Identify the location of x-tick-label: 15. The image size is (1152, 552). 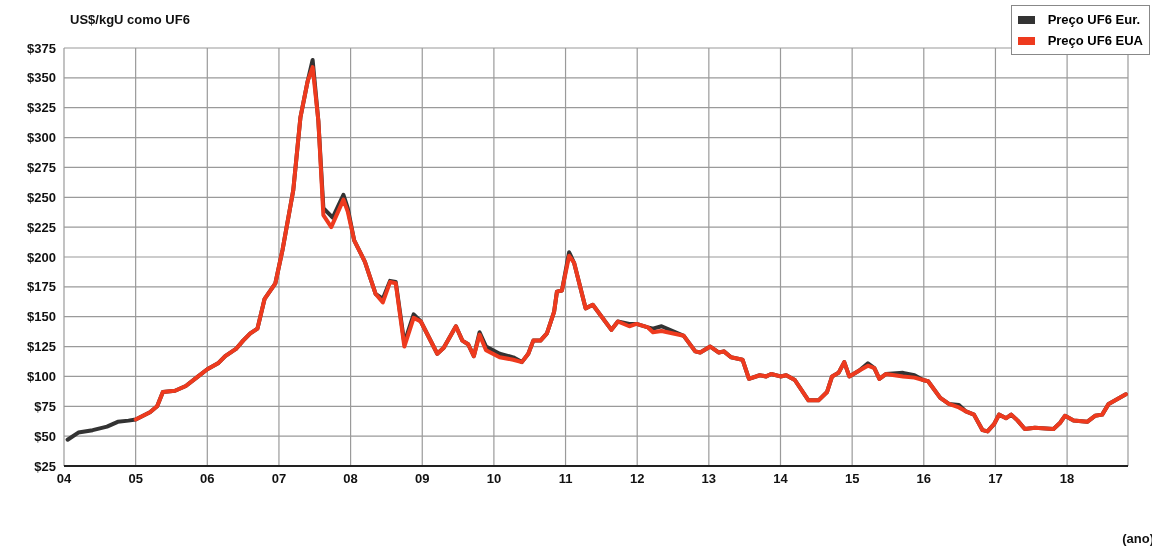
(852, 479).